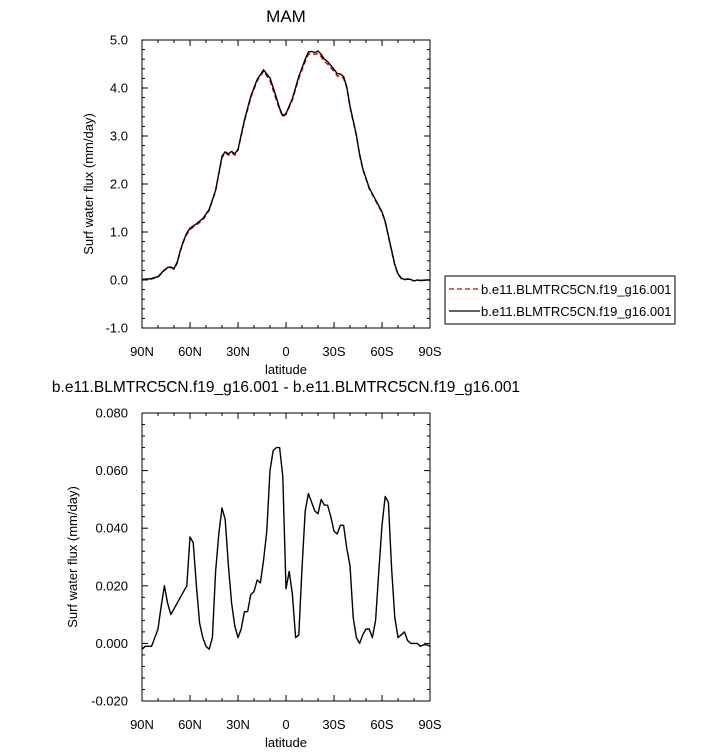 The image size is (723, 756). I want to click on top-chart-title: MAM, so click(286, 16).